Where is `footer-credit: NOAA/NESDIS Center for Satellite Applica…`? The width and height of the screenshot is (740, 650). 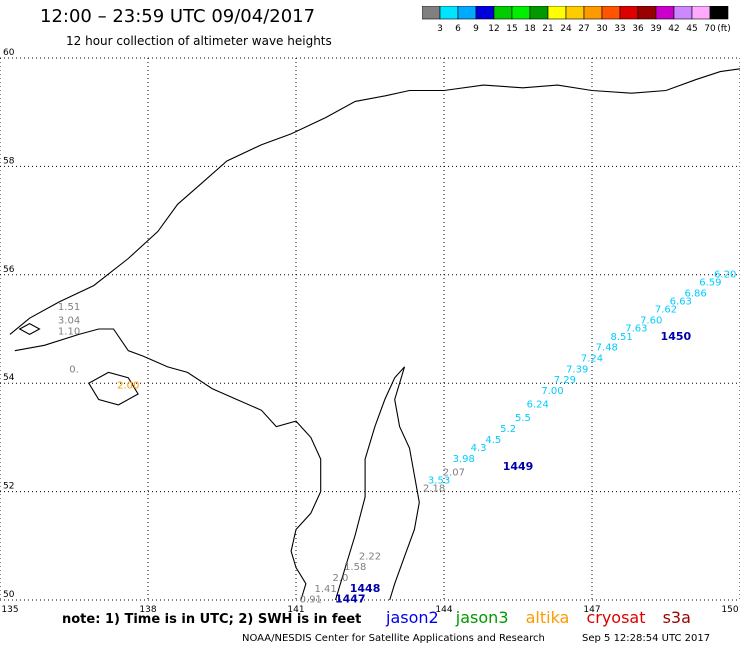
footer-credit: NOAA/NESDIS Center for Satellite Applica… is located at coordinates (393, 638).